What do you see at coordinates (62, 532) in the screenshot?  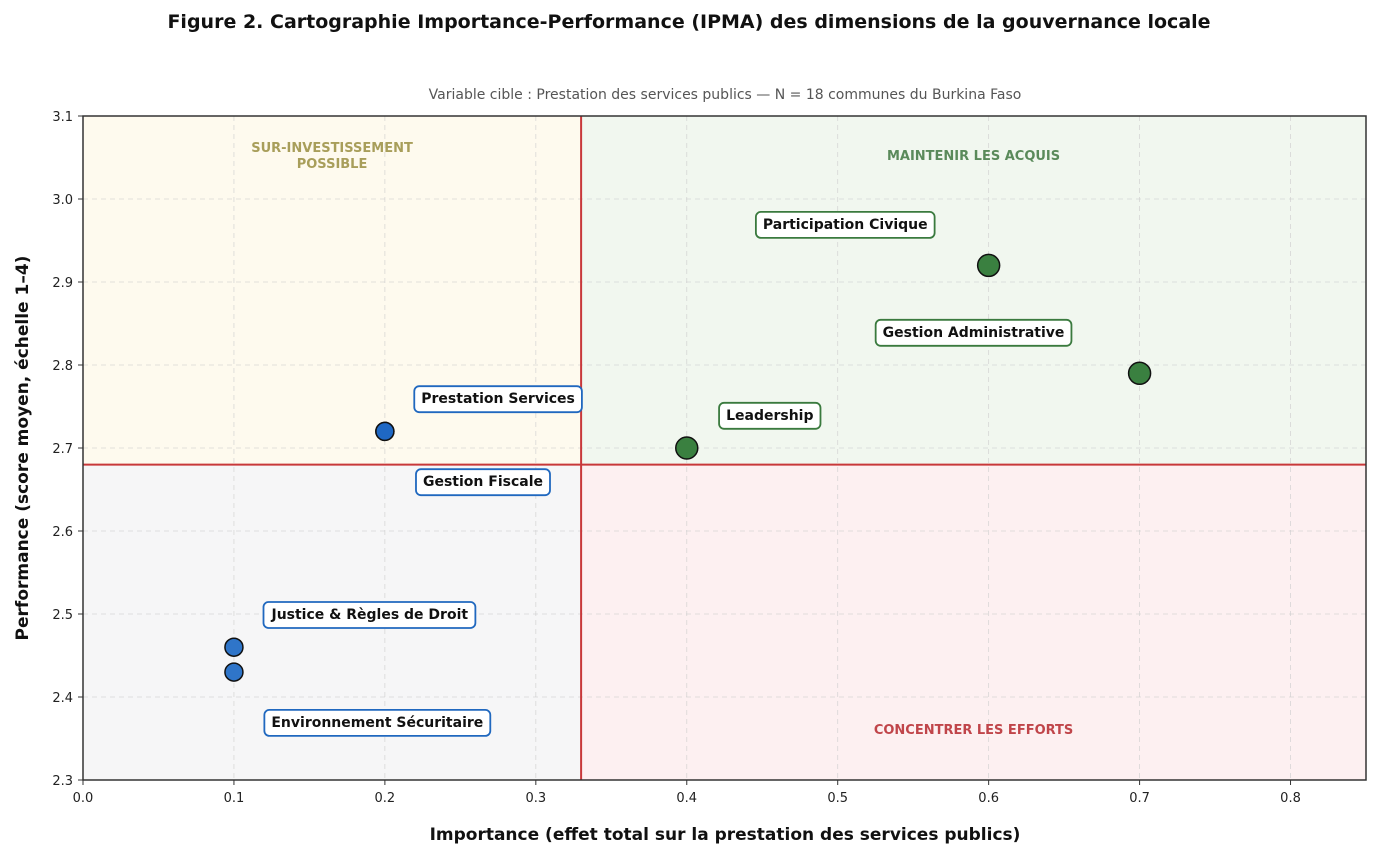 I see `y-tick-label: 2.6` at bounding box center [62, 532].